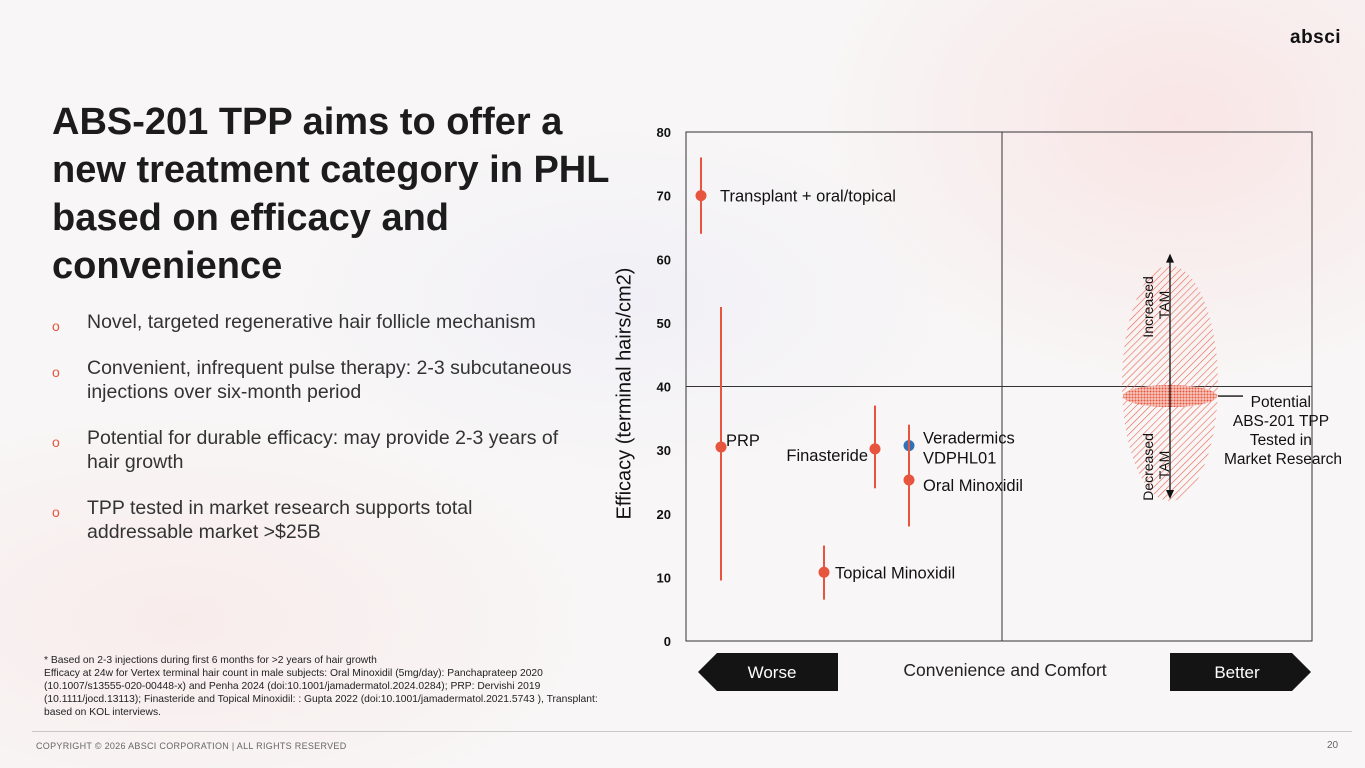  I want to click on footer-divider, so click(692, 731).